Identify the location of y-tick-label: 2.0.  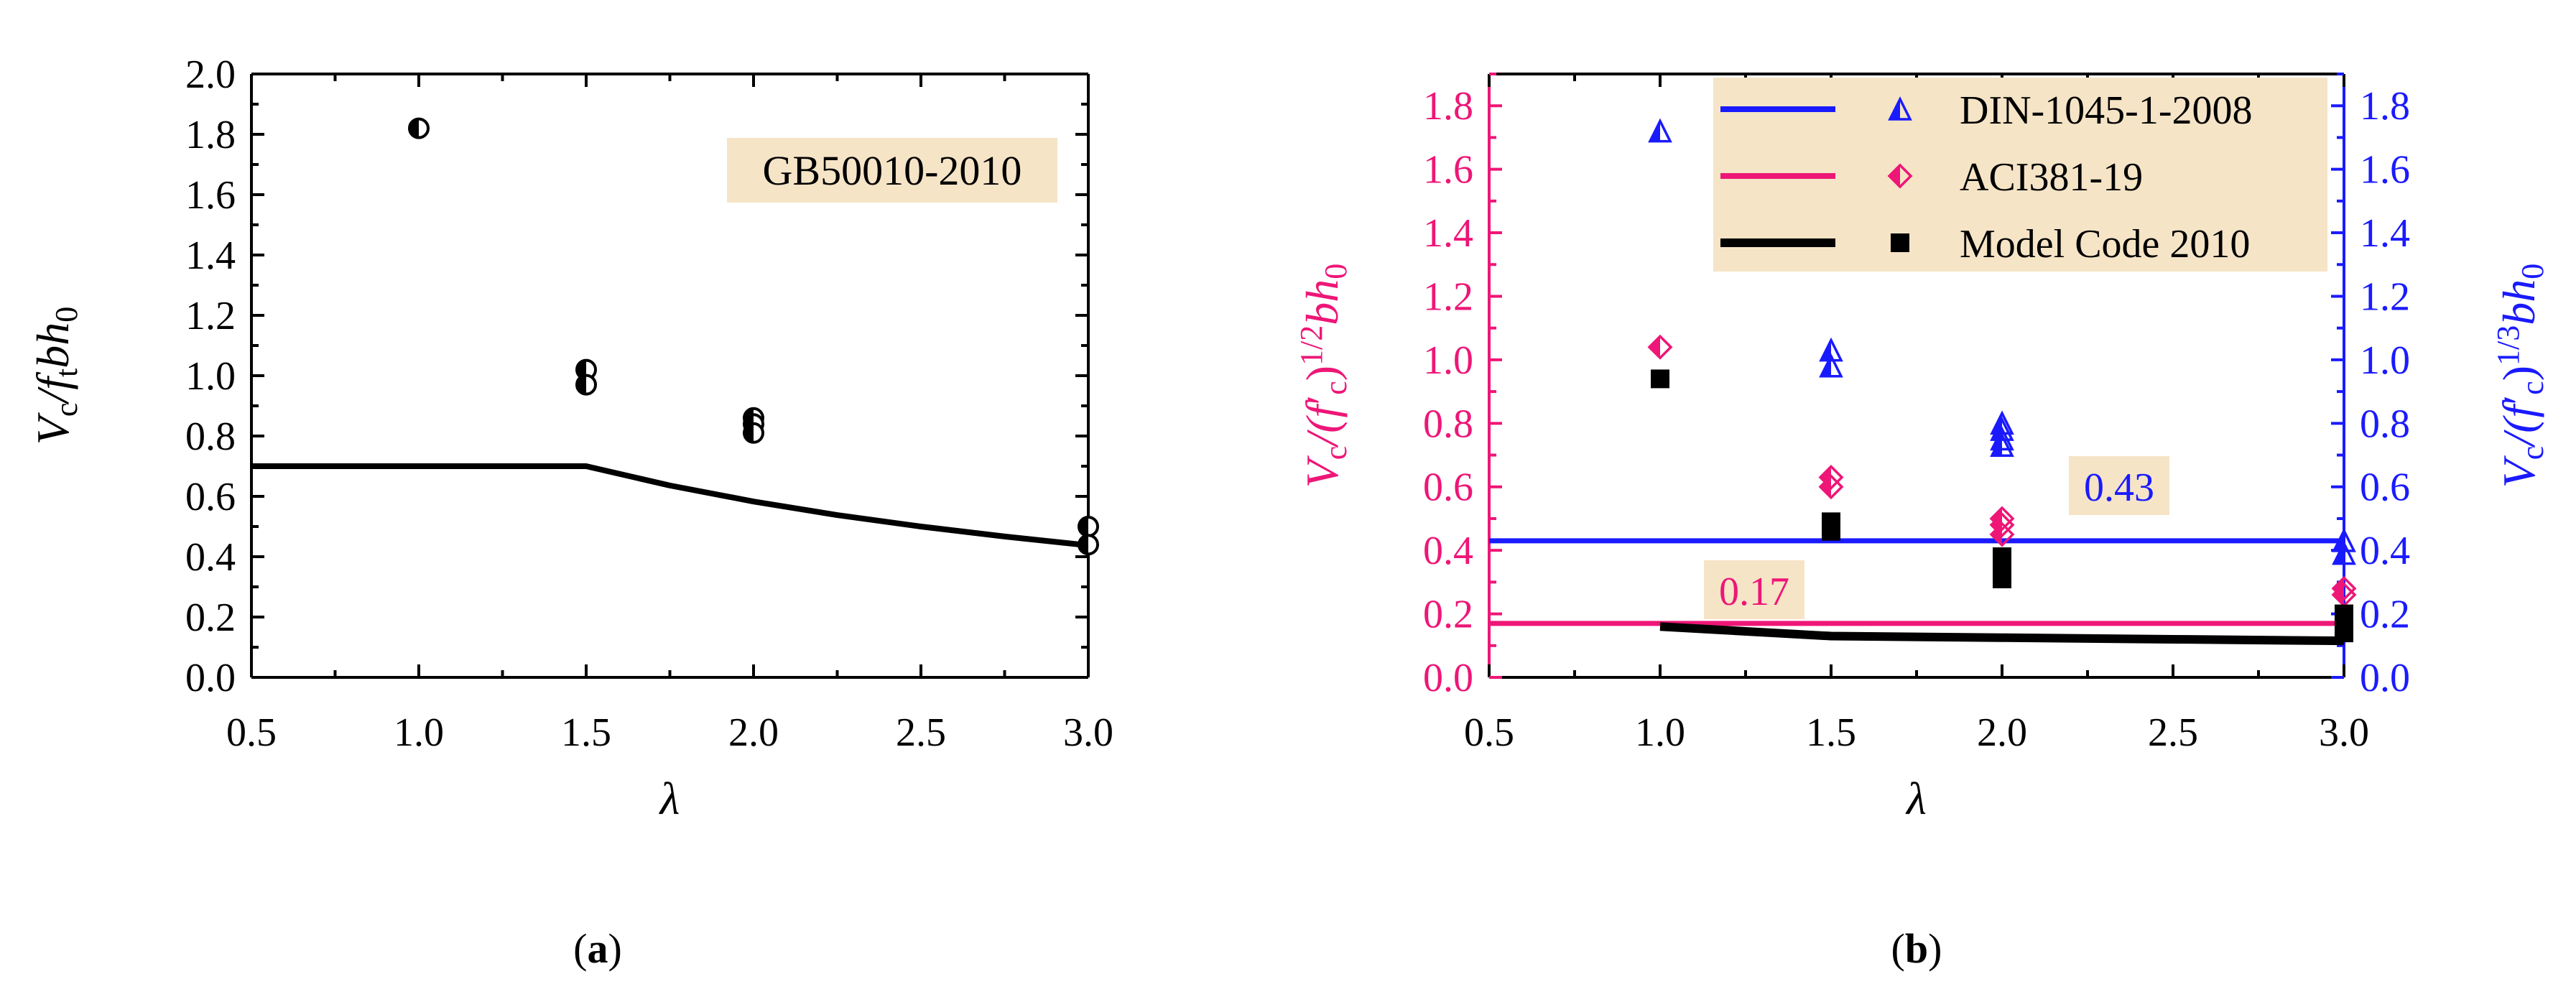
(210, 74).